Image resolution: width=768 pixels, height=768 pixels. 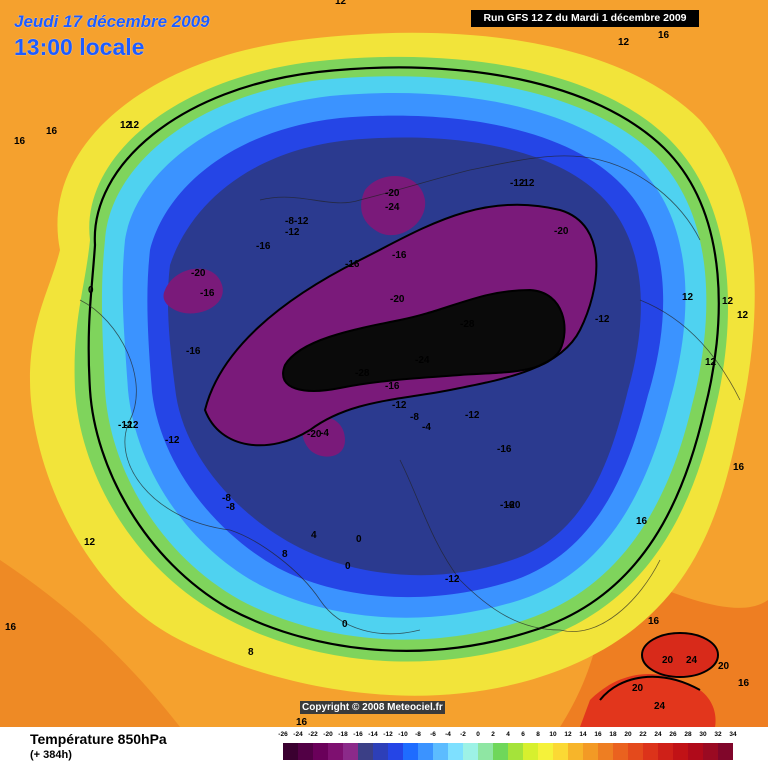 I want to click on purple-spot-n, so click(x=393, y=206).